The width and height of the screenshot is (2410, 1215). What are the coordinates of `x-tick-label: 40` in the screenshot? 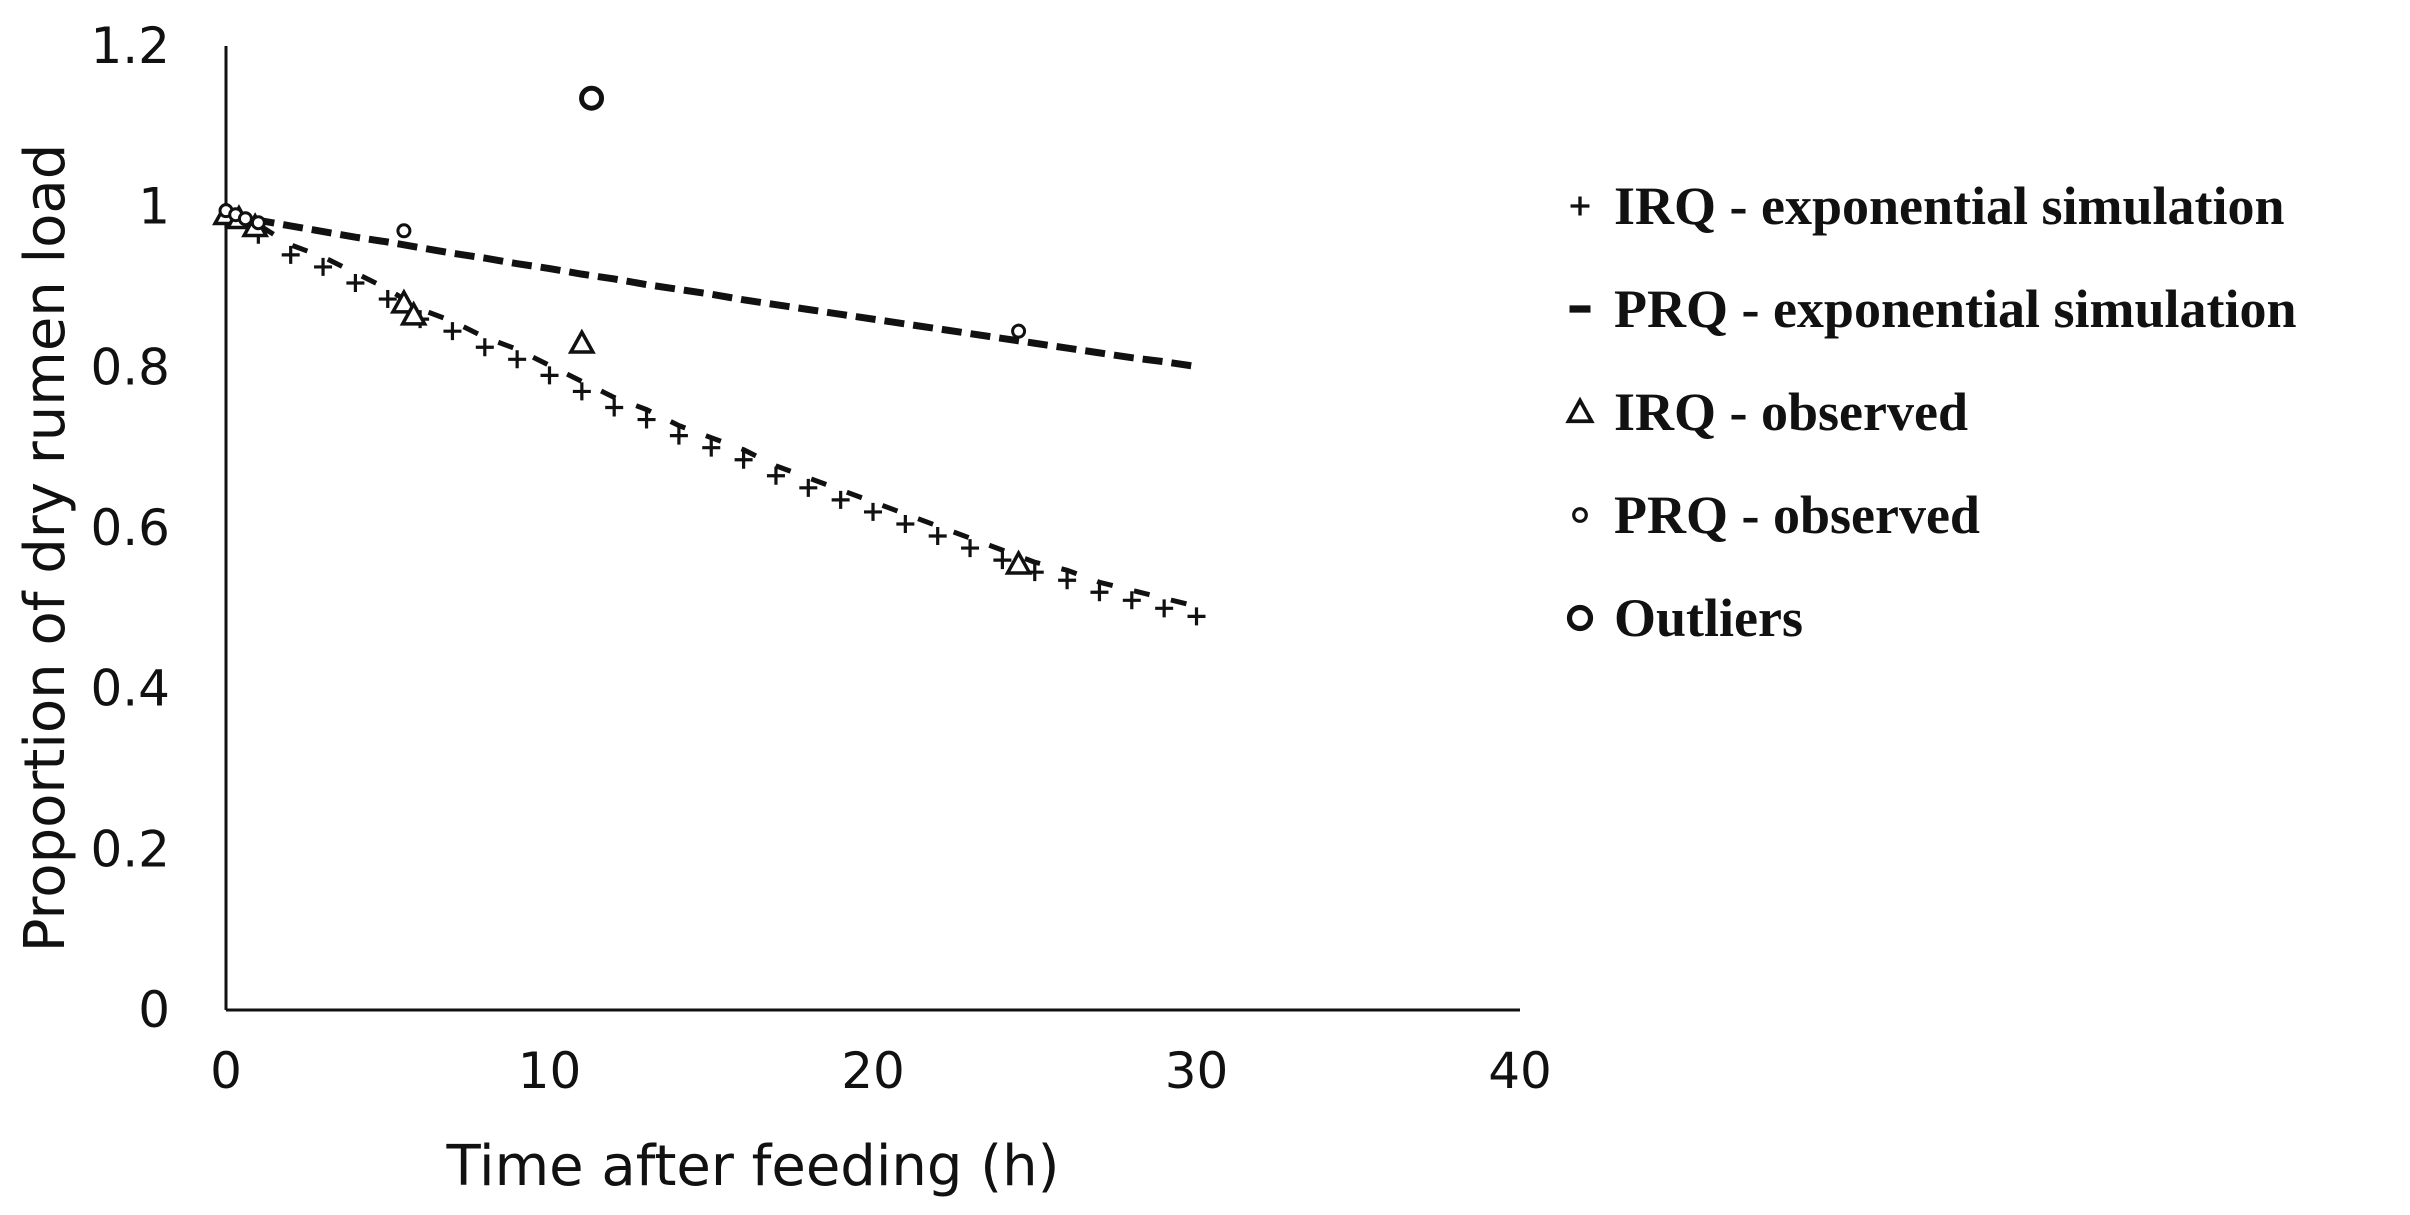 It's located at (1520, 1071).